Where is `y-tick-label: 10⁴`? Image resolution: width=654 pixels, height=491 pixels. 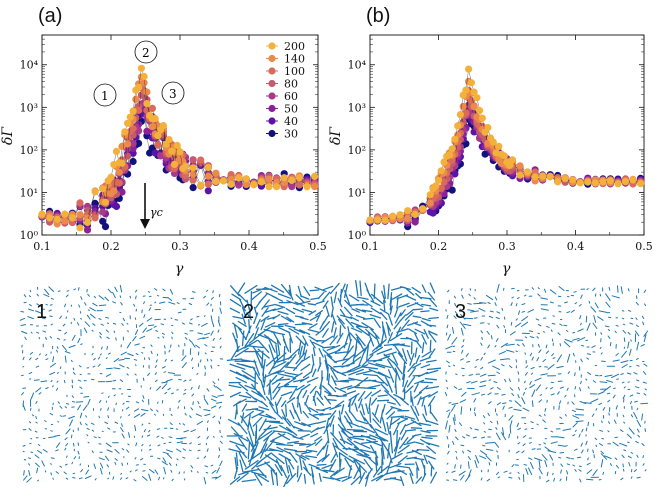
y-tick-label: 10⁴ is located at coordinates (357, 65).